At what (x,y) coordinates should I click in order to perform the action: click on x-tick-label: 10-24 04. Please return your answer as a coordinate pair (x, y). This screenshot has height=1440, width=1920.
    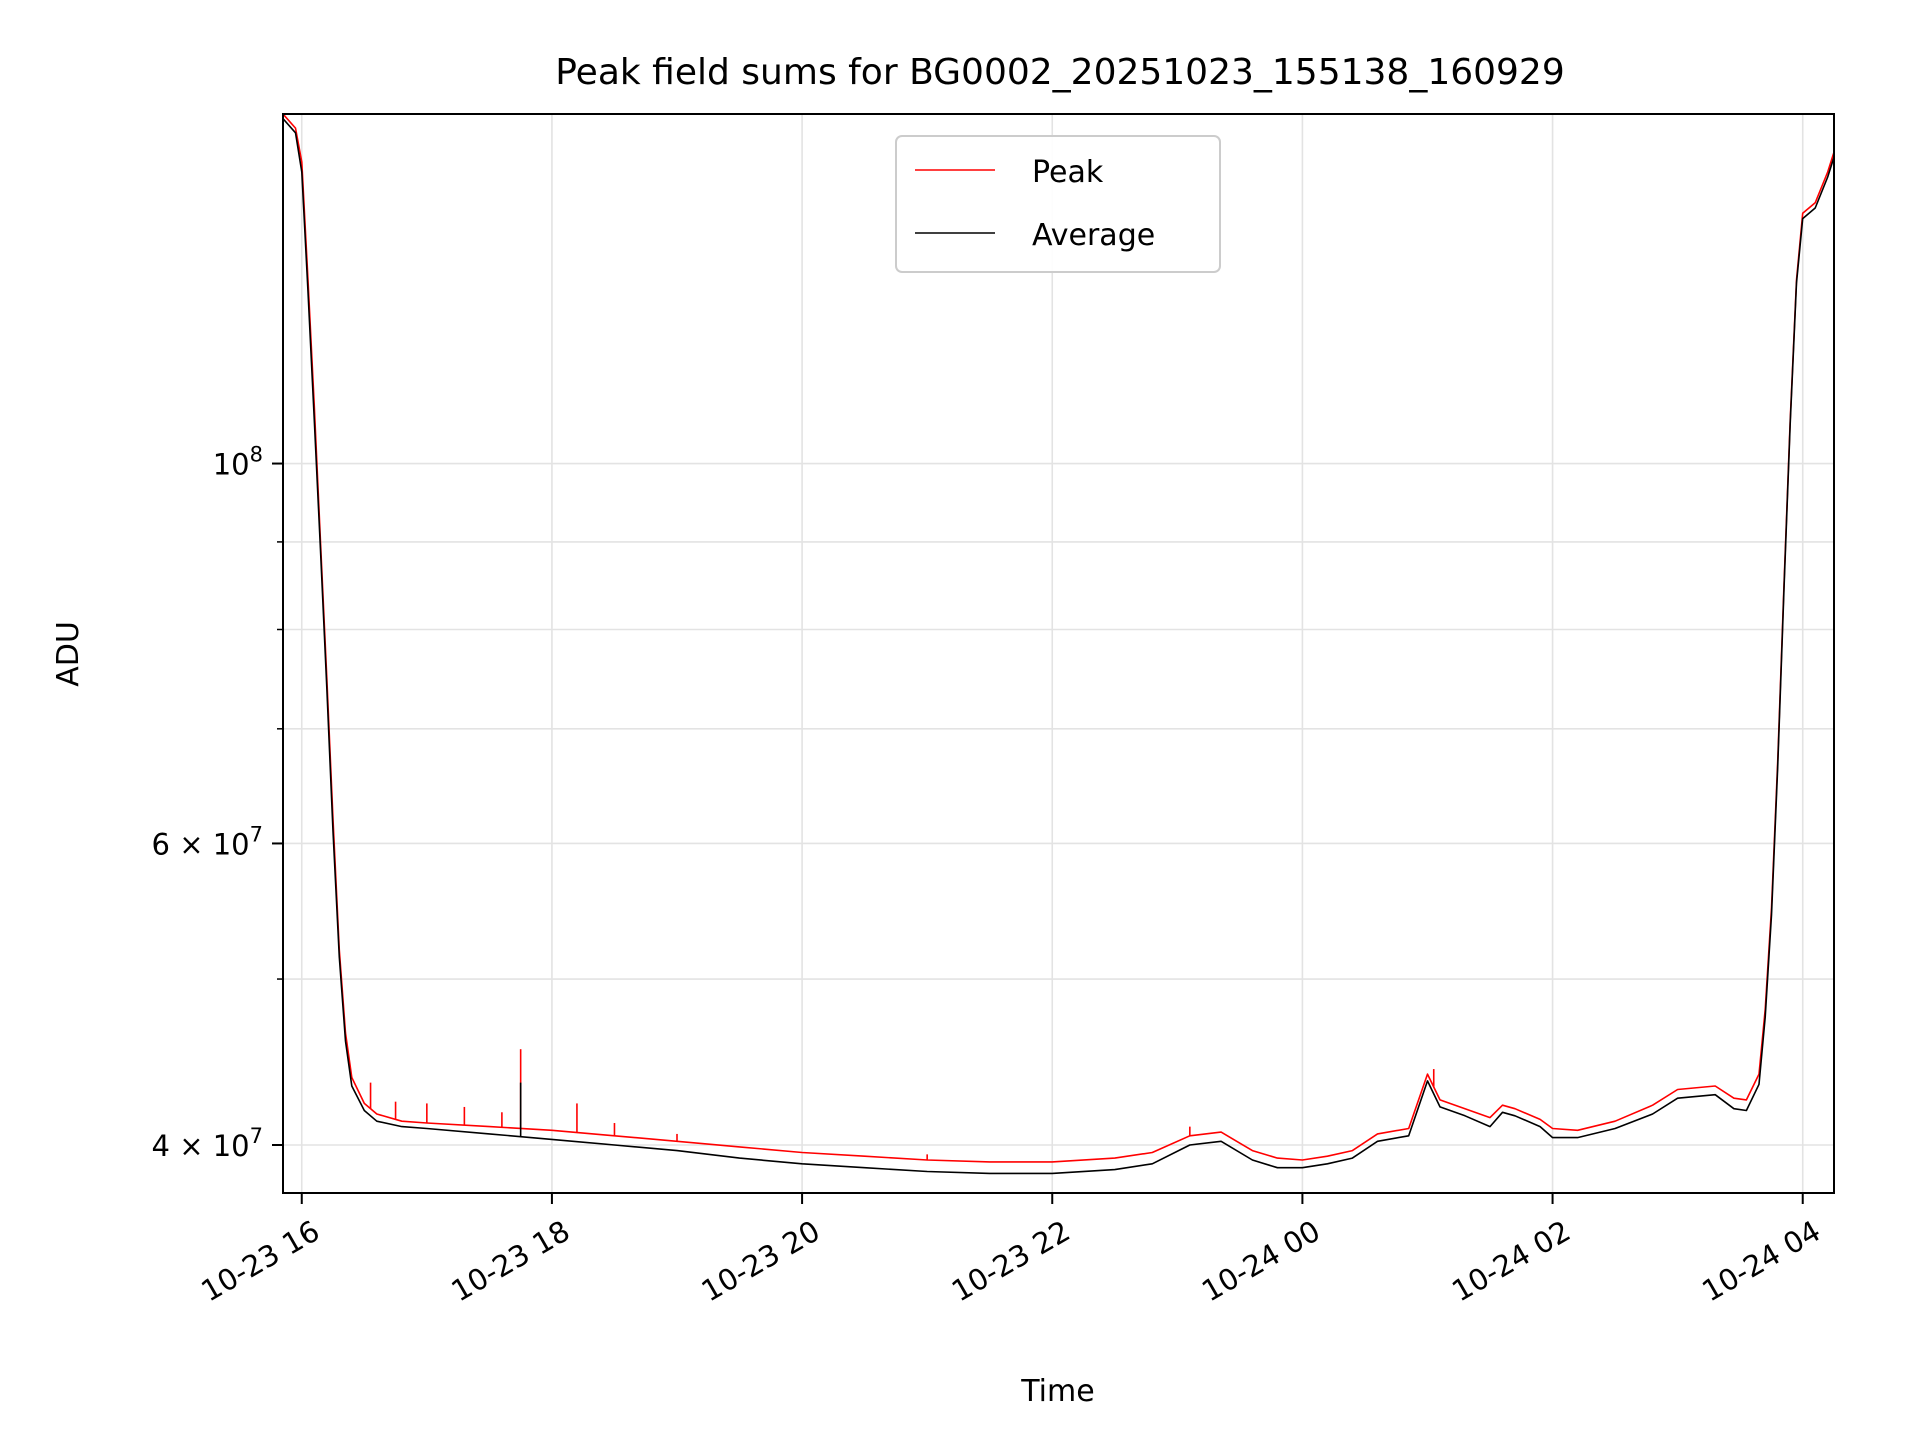
    Looking at the image, I should click on (1761, 1261).